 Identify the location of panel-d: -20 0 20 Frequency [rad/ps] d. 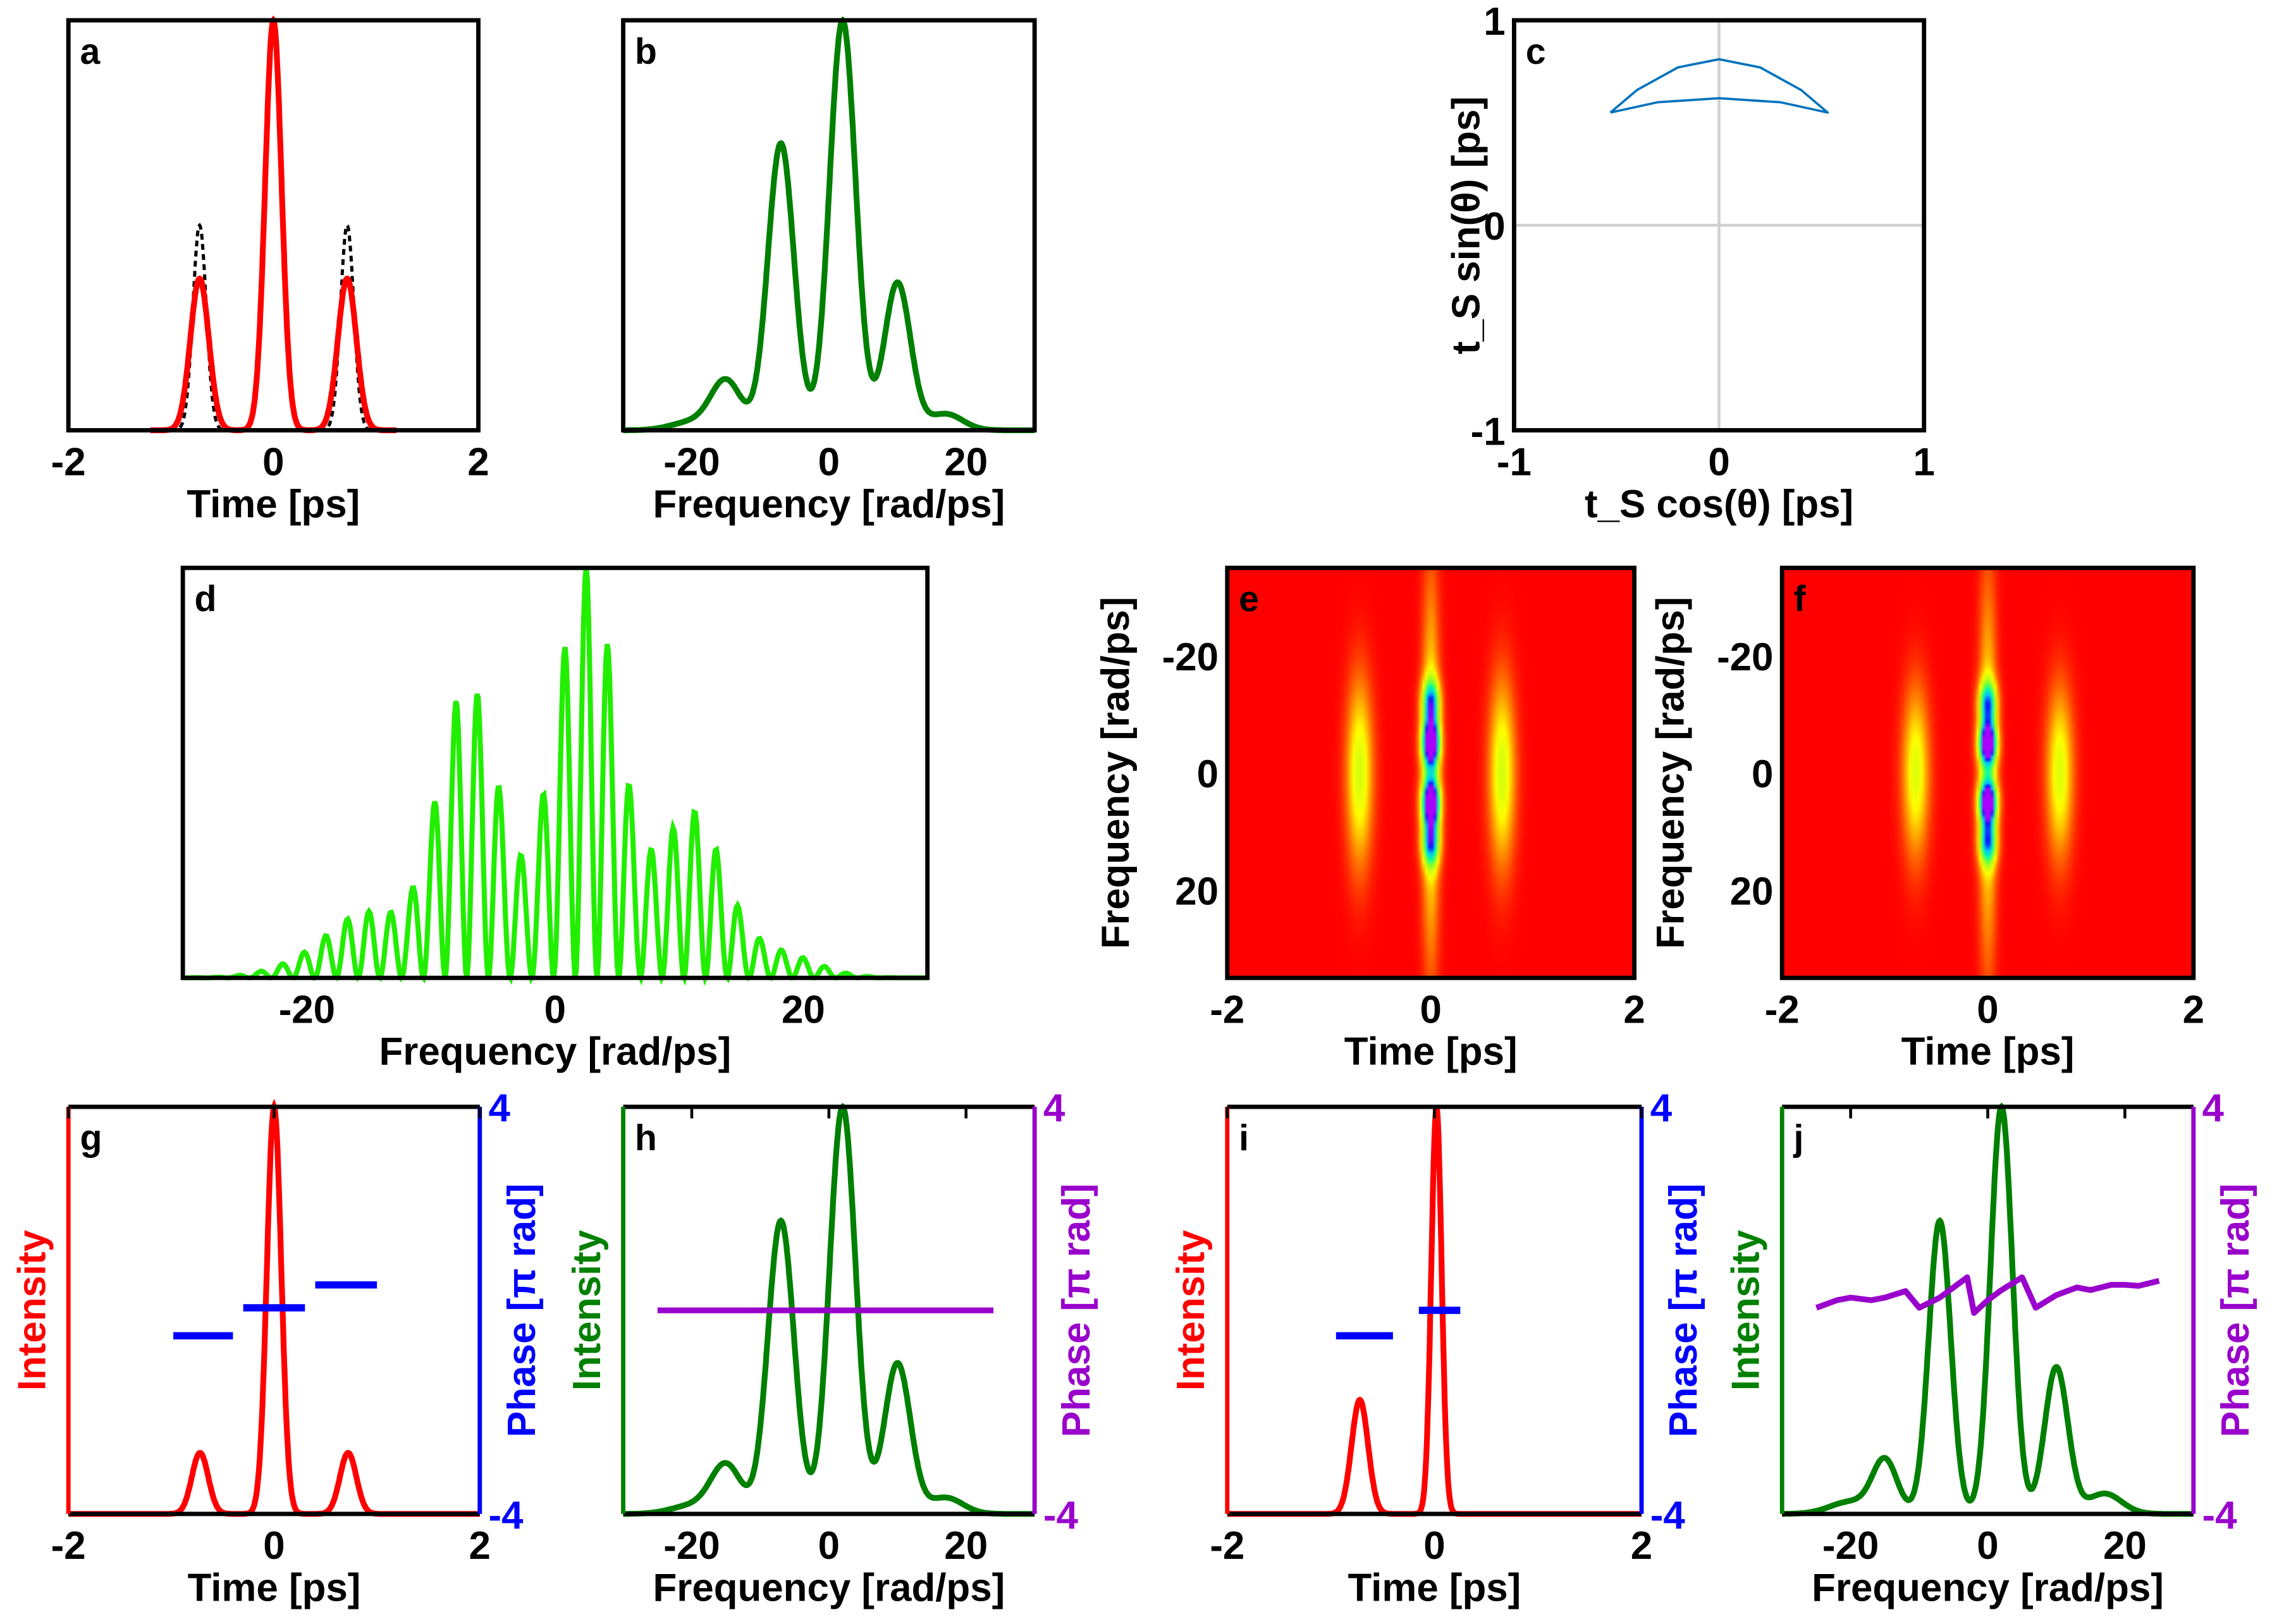
(555, 819).